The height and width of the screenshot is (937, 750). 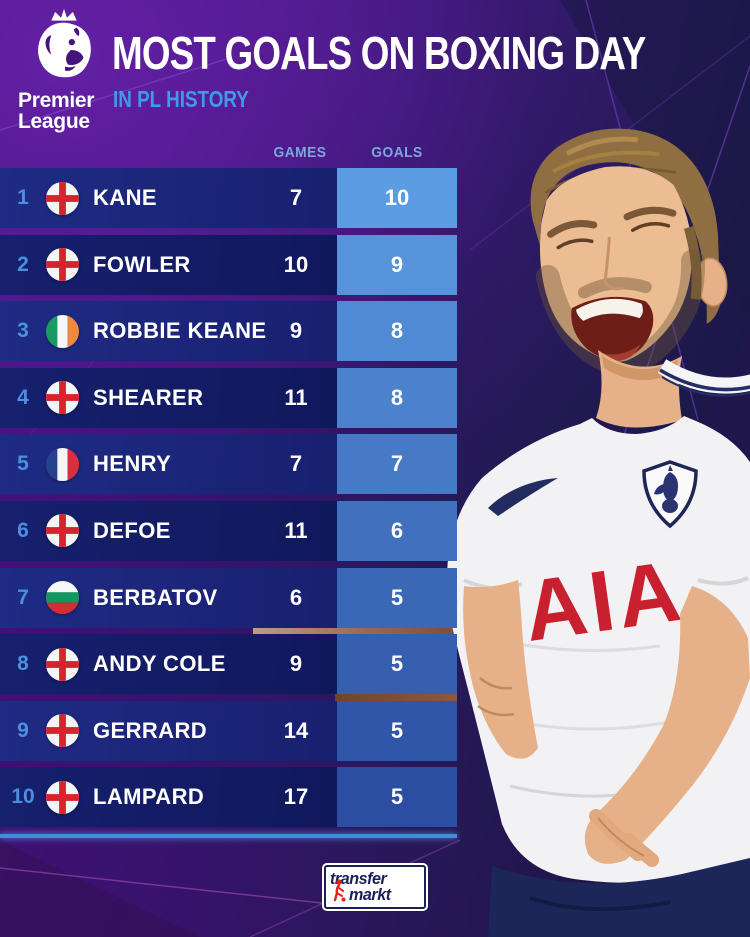 I want to click on player-name: HENRY, so click(x=132, y=464).